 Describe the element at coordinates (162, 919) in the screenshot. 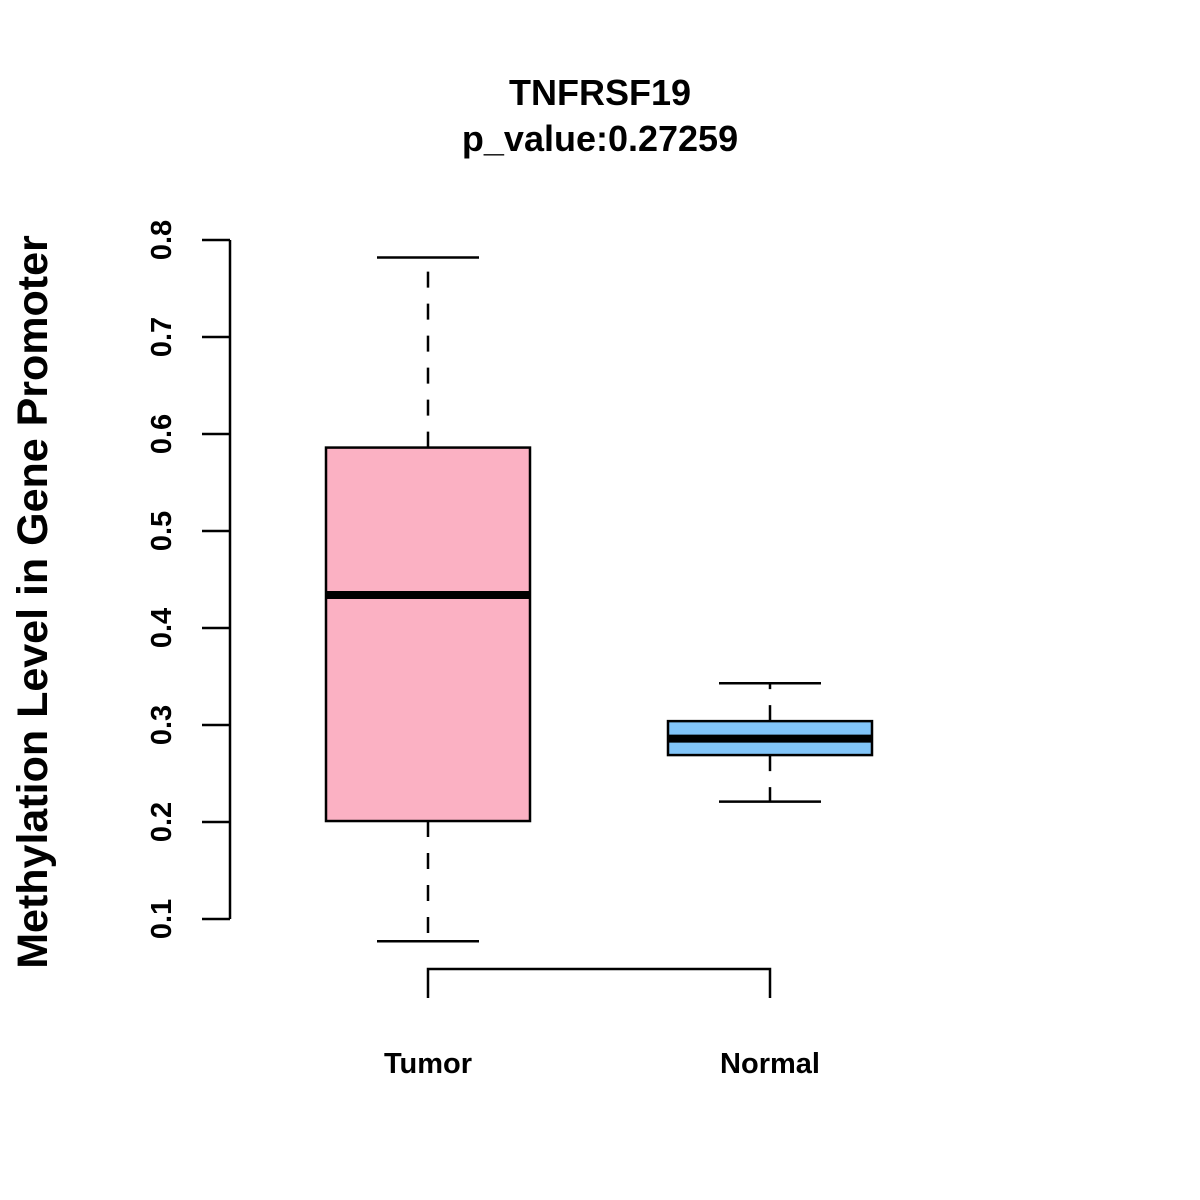

I see `y-tick-label: 0.1` at that location.